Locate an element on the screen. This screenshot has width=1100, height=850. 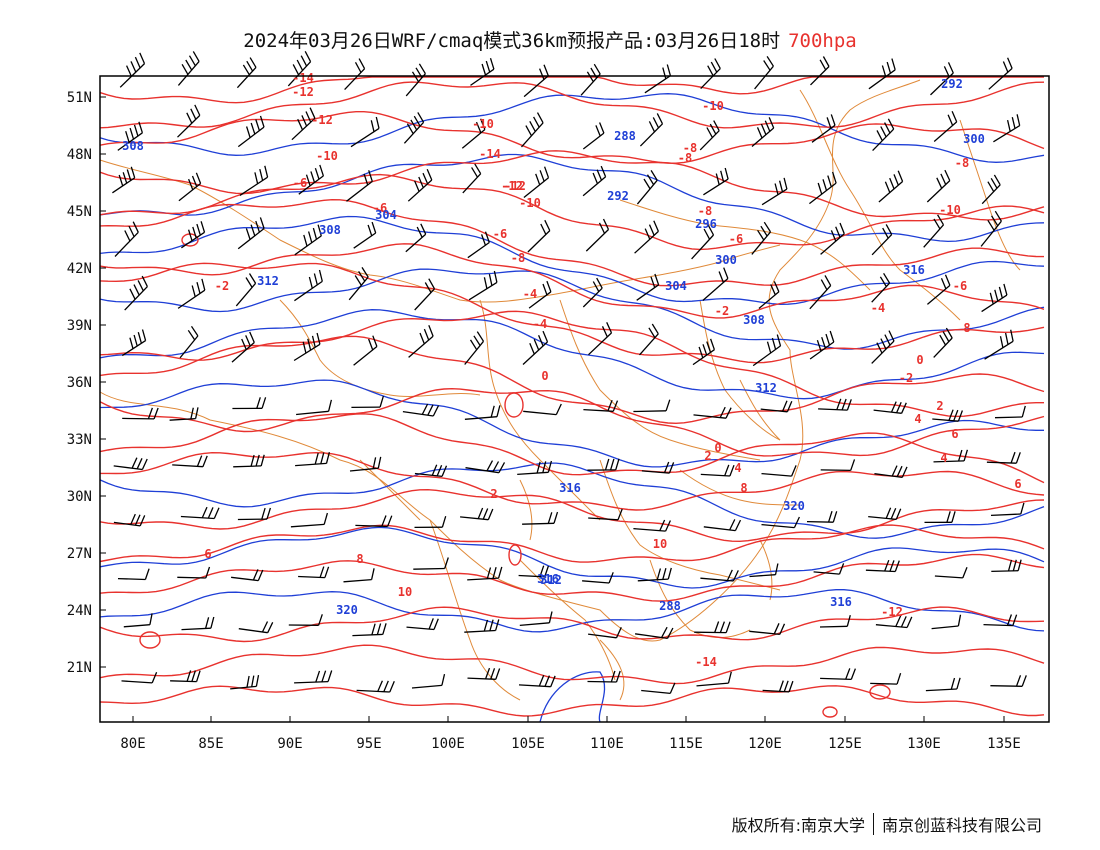
temperature-contour-label: 2 is located at coordinates (707, 456).